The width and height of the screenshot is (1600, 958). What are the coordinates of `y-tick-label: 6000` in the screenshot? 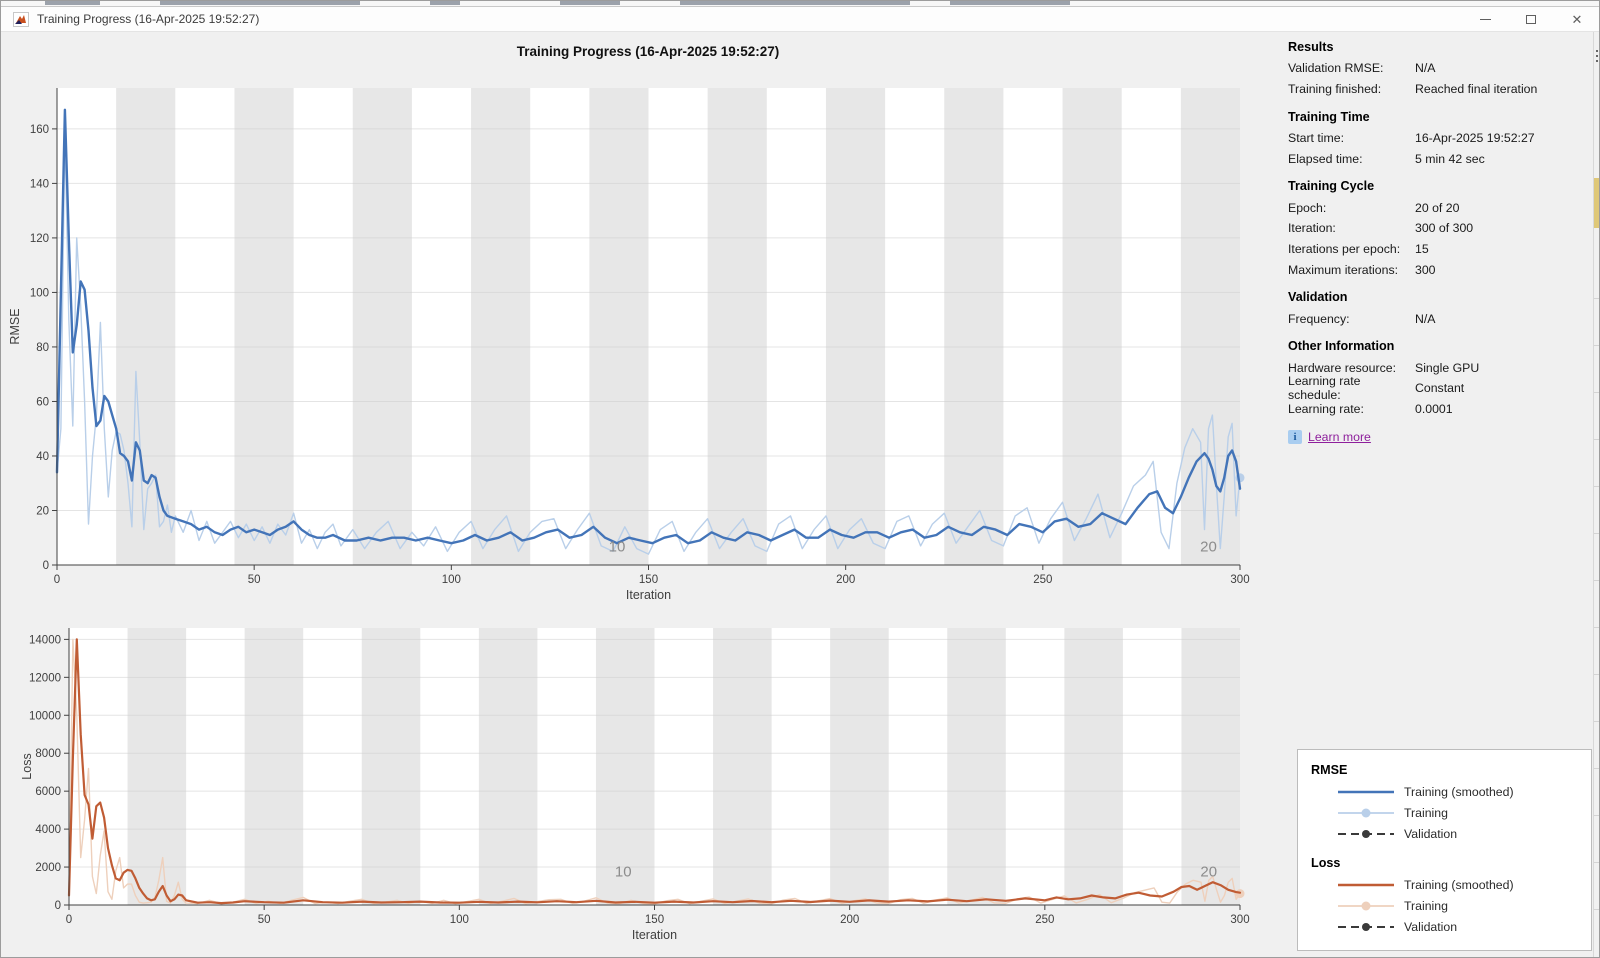 It's located at (48, 792).